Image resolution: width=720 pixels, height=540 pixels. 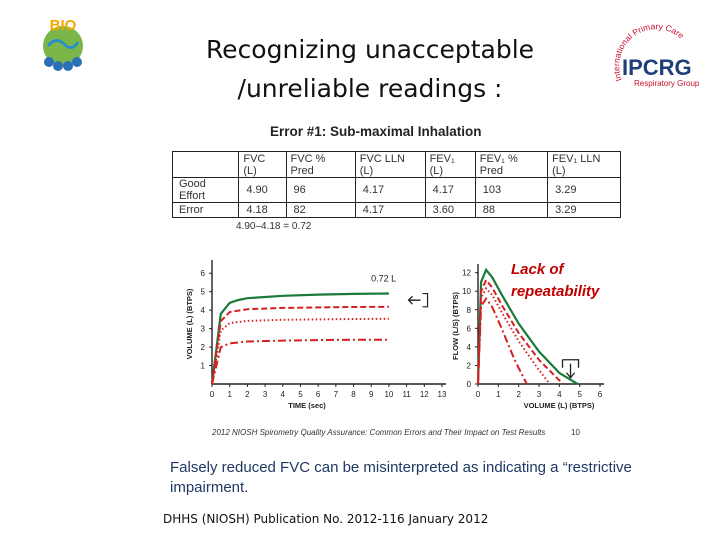 I want to click on logo-sub: Respiratory Group, so click(x=667, y=83).